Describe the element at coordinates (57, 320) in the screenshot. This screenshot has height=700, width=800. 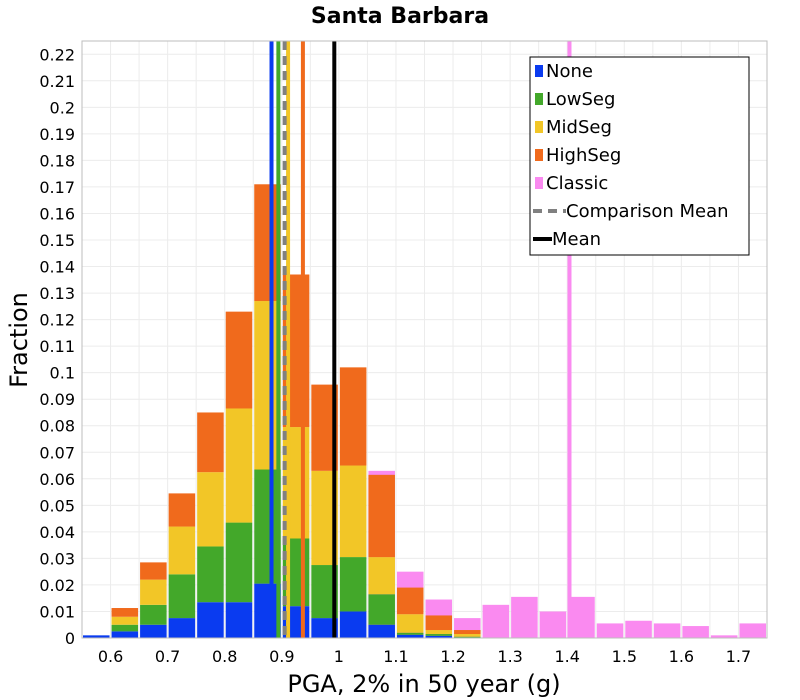
I see `y-tick-label: 0.12` at that location.